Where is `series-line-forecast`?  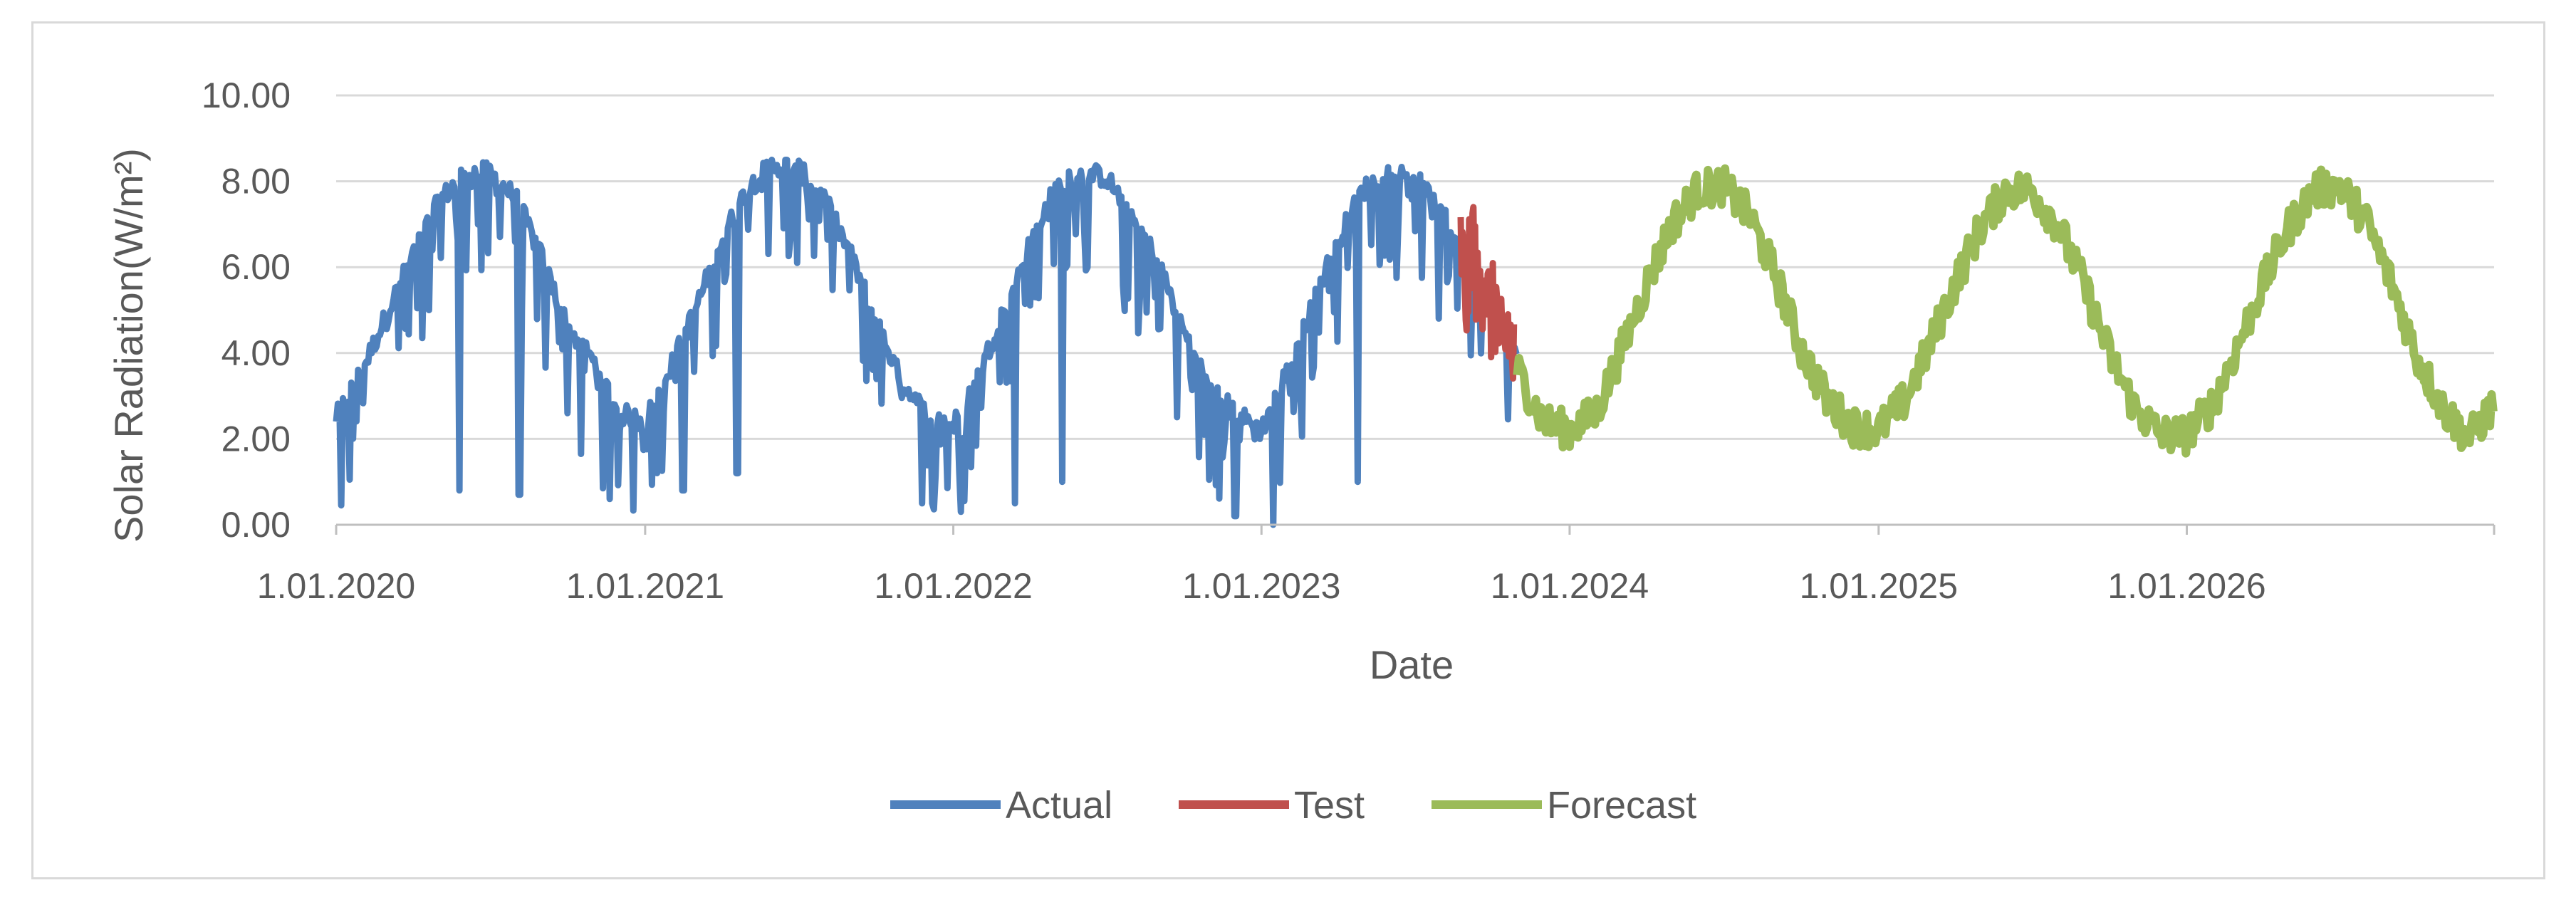
series-line-forecast is located at coordinates (2005, 311).